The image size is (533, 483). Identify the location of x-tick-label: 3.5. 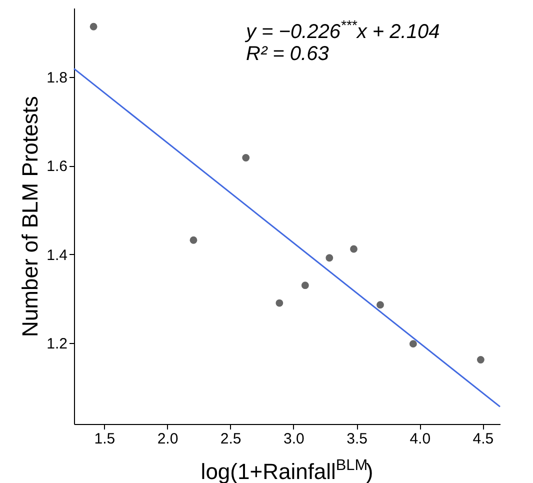
(357, 439).